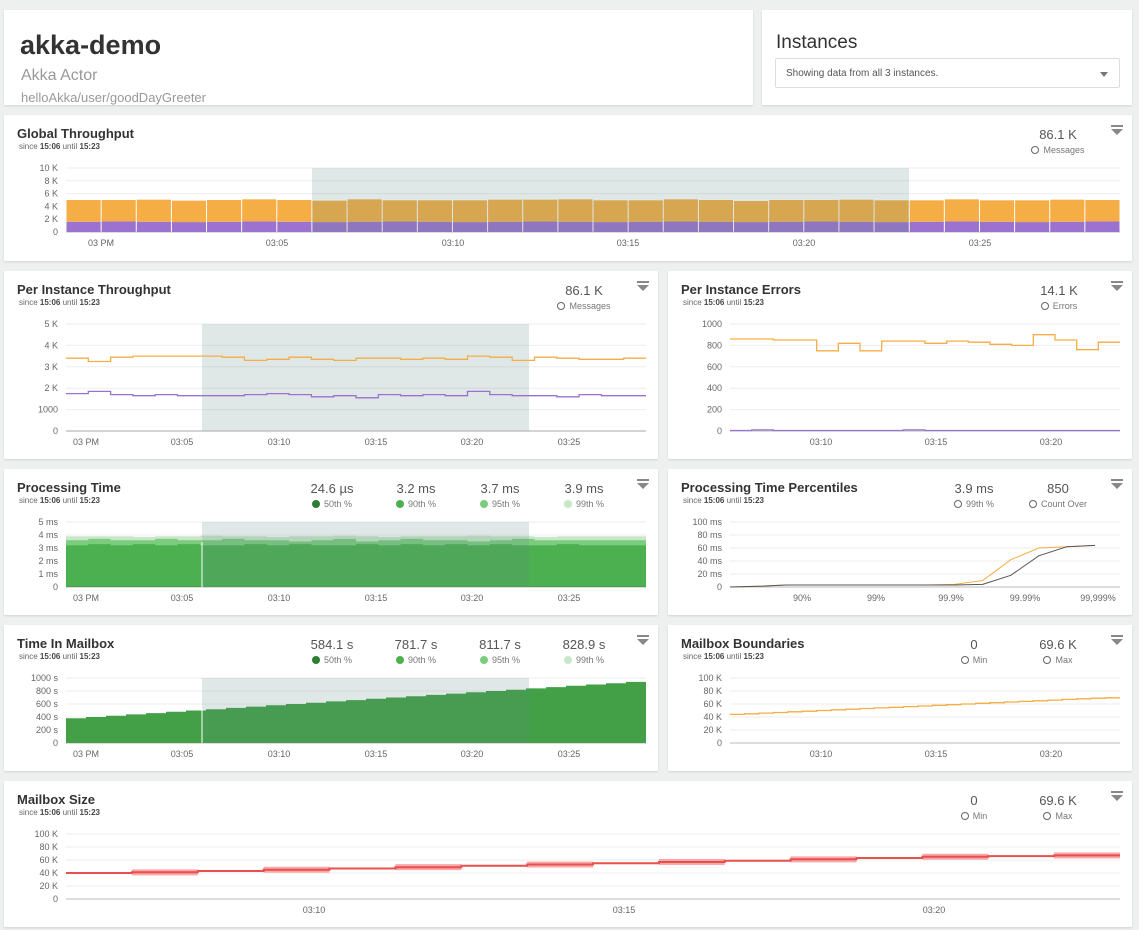  I want to click on metric-p95: 811.7 s 95th %, so click(500, 651).